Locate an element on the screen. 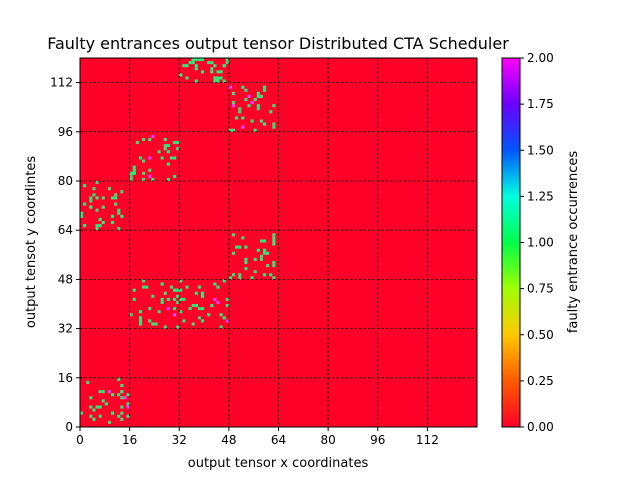 This screenshot has width=640, height=484. y-tick-label: 64 is located at coordinates (65, 230).